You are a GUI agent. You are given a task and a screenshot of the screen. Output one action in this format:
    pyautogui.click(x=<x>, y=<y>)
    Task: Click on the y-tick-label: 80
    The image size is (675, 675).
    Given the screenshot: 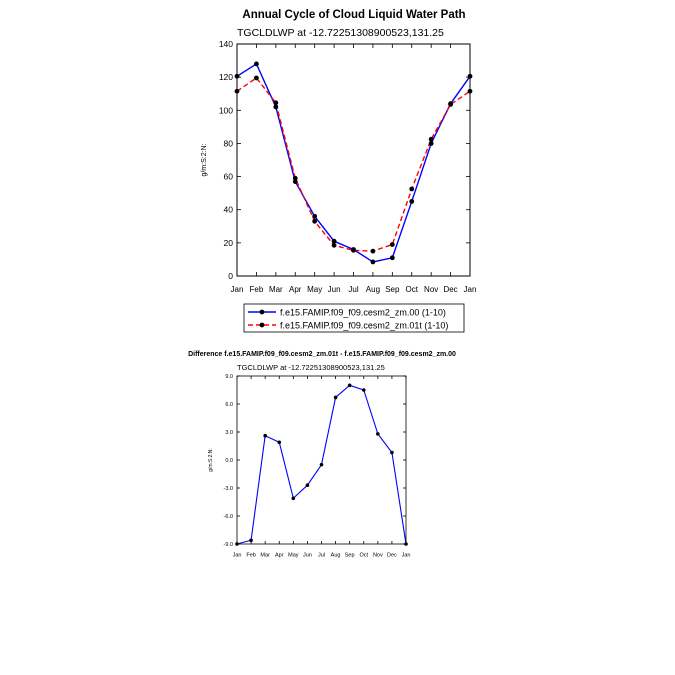 What is the action you would take?
    pyautogui.click(x=229, y=143)
    